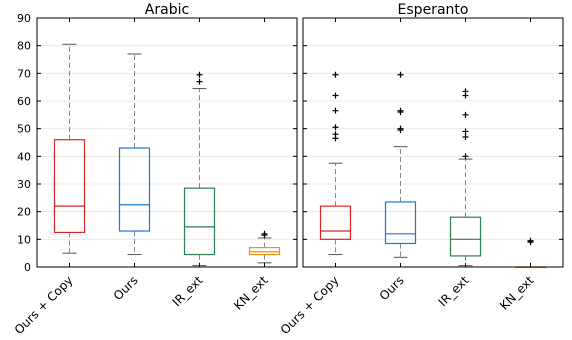 This screenshot has height=340, width=572. Describe the element at coordinates (24, 73) in the screenshot. I see `y-tick-label: 70` at that location.